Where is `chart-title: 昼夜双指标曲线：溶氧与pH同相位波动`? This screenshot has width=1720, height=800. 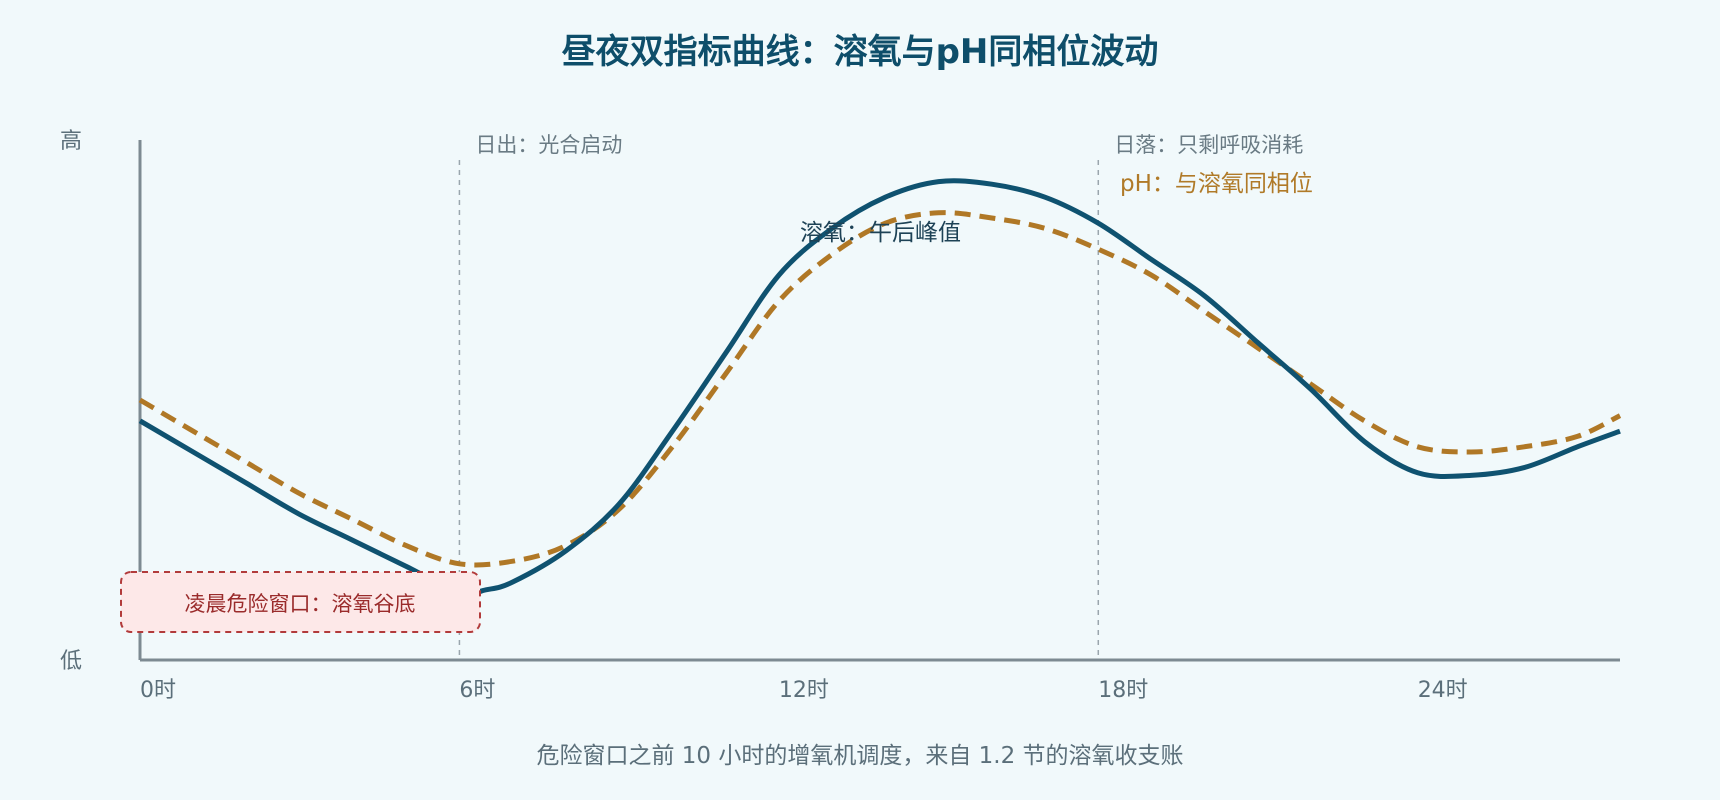
chart-title: 昼夜双指标曲线：溶氧与pH同相位波动 is located at coordinates (860, 52).